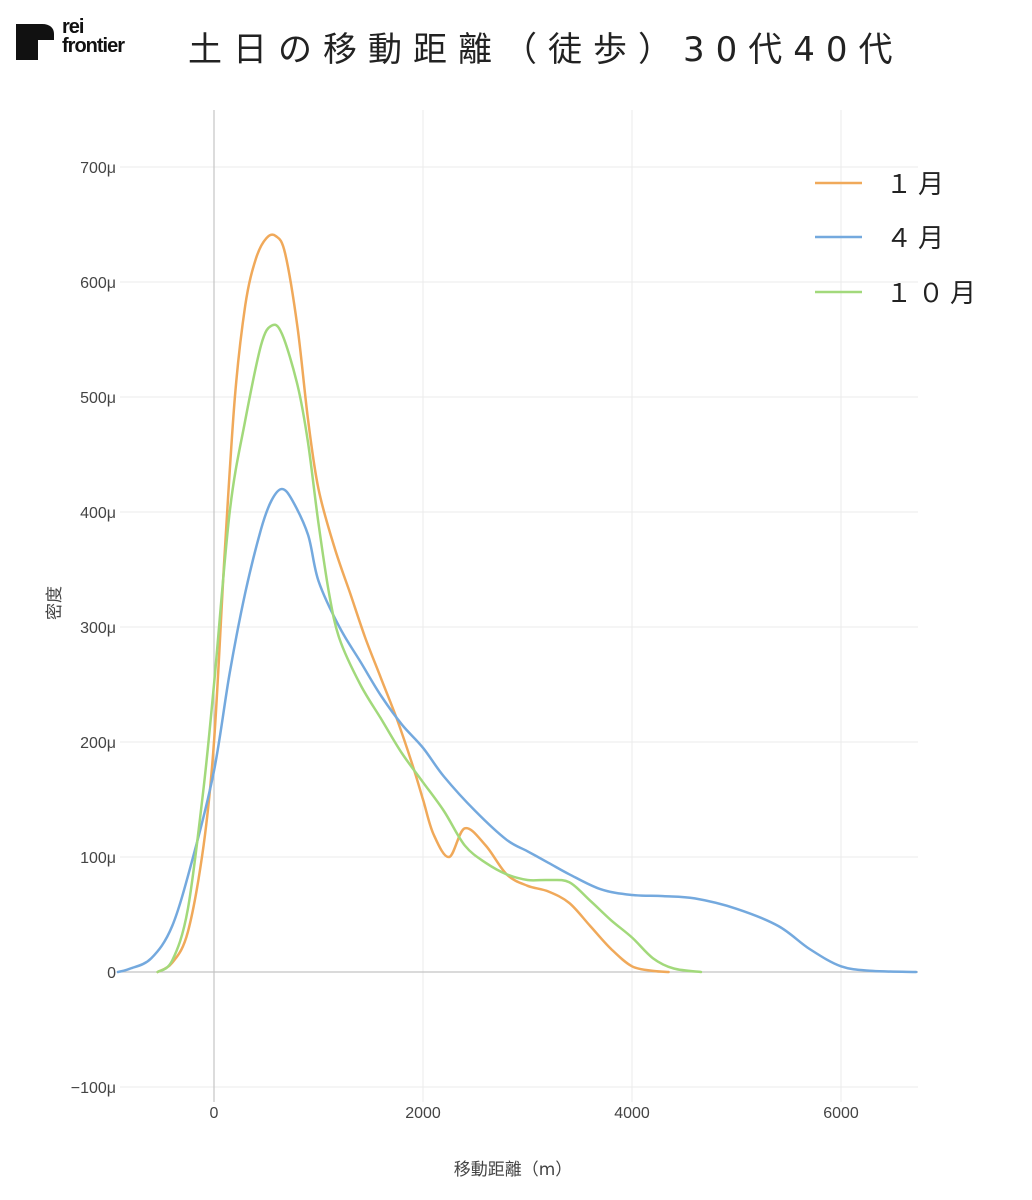 The width and height of the screenshot is (1032, 1200). Describe the element at coordinates (214, 1113) in the screenshot. I see `x-tick-label: 0` at that location.